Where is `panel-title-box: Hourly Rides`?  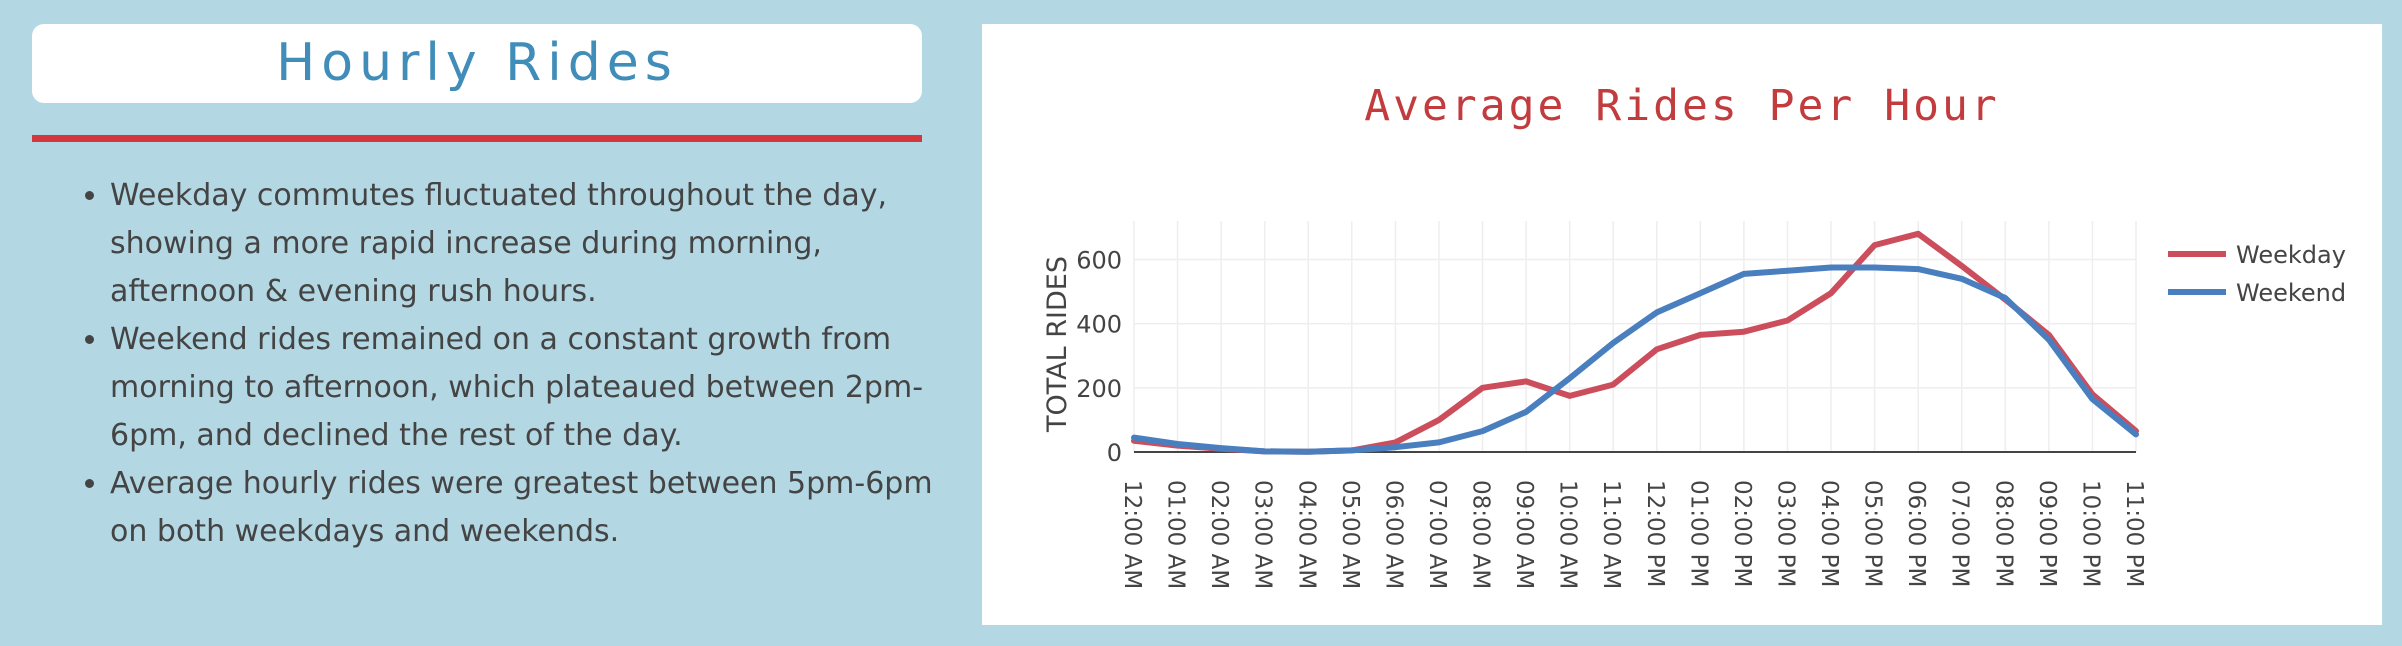
panel-title-box: Hourly Rides is located at coordinates (477, 63).